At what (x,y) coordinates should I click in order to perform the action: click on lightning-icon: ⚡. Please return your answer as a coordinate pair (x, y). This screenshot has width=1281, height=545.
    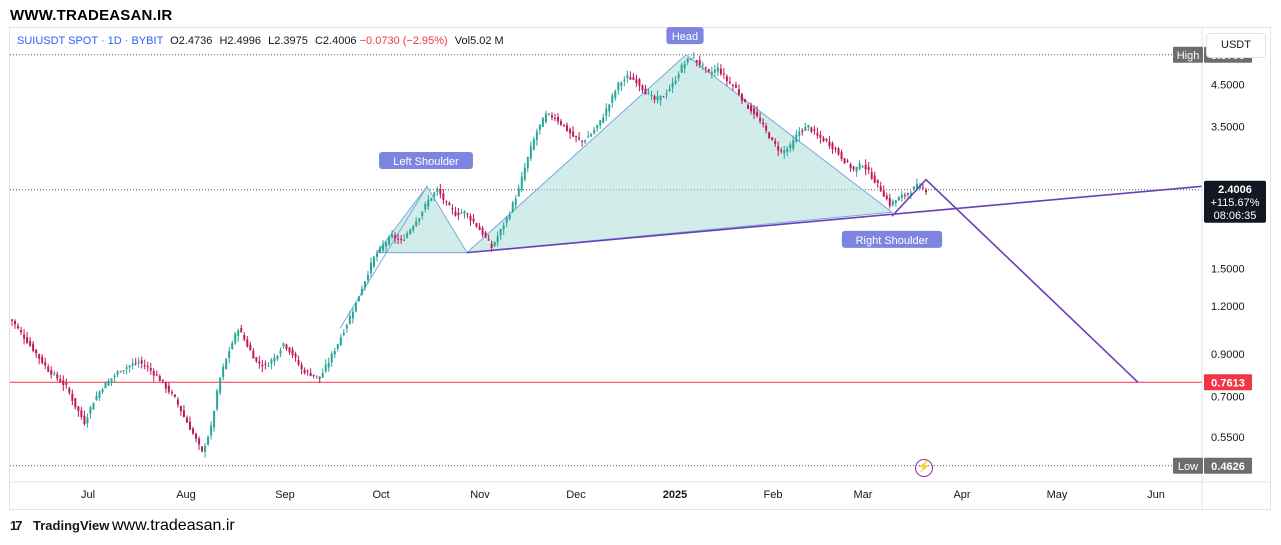
    Looking at the image, I should click on (924, 468).